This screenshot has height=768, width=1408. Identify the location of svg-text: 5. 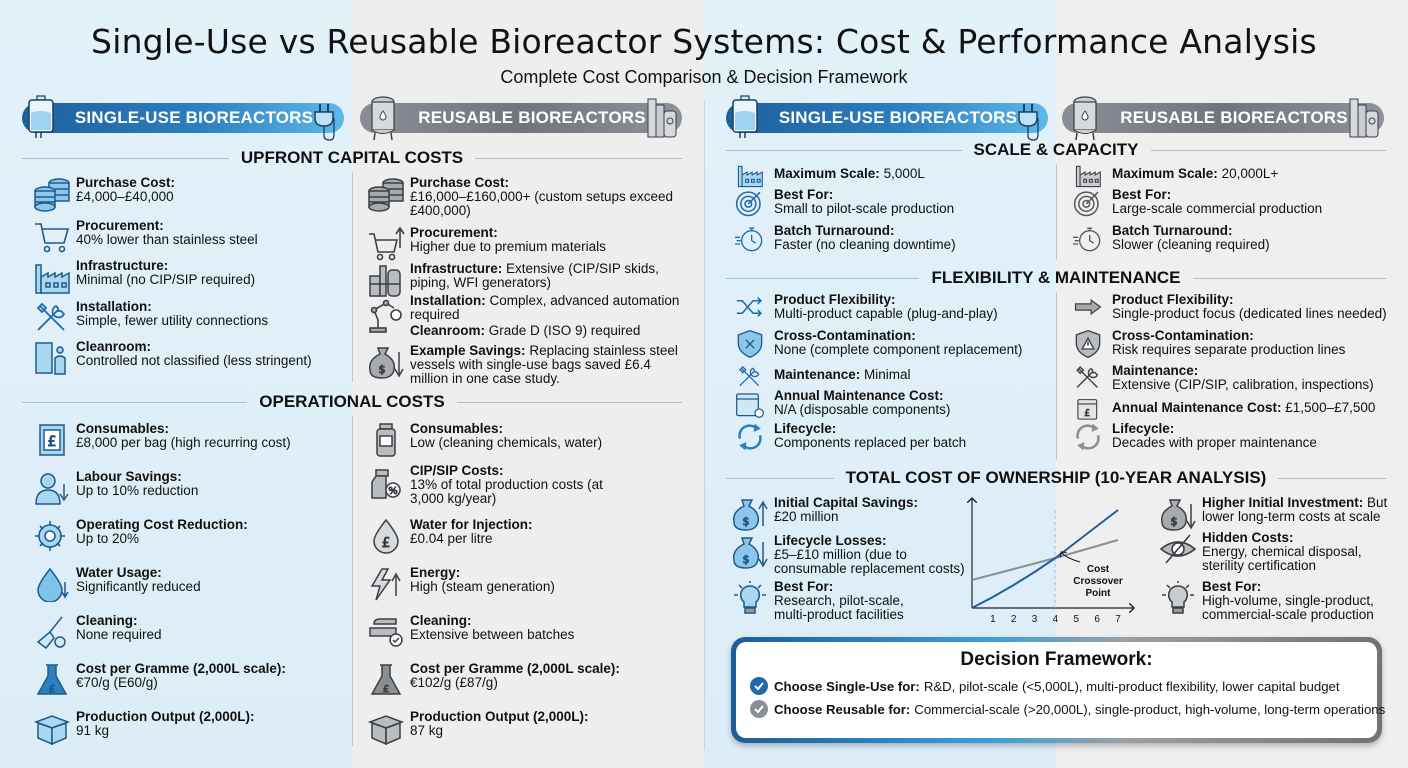
(1077, 619).